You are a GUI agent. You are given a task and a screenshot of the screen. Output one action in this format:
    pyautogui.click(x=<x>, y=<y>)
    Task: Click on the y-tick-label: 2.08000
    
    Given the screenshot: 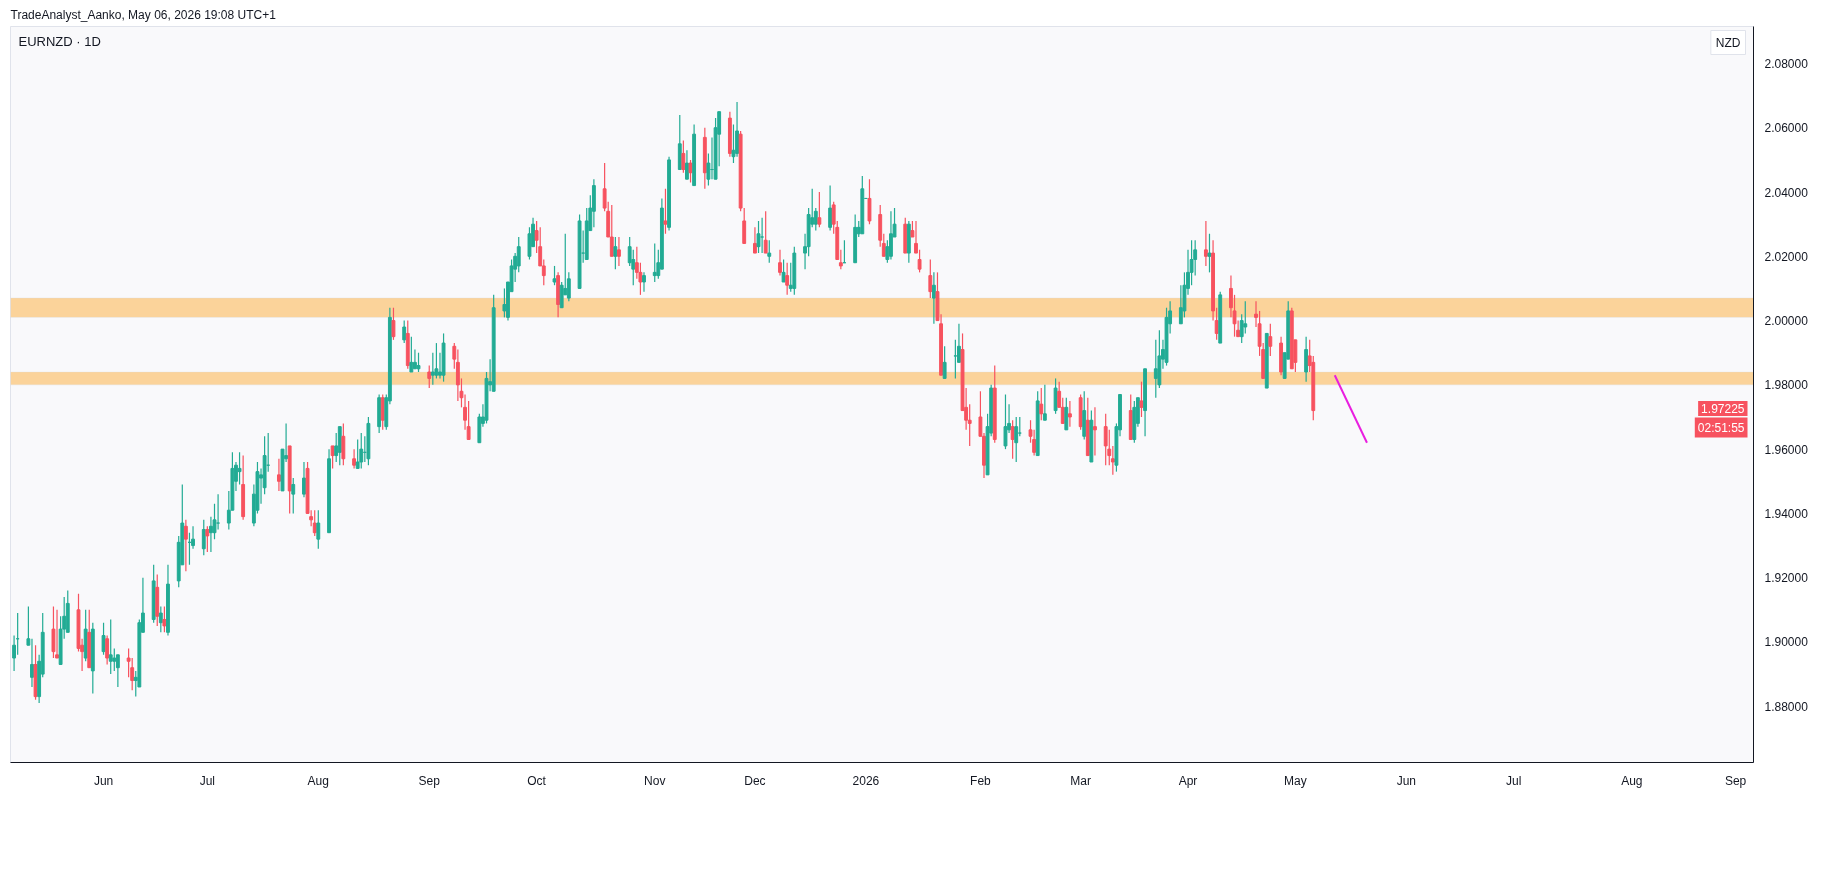 What is the action you would take?
    pyautogui.click(x=1786, y=63)
    